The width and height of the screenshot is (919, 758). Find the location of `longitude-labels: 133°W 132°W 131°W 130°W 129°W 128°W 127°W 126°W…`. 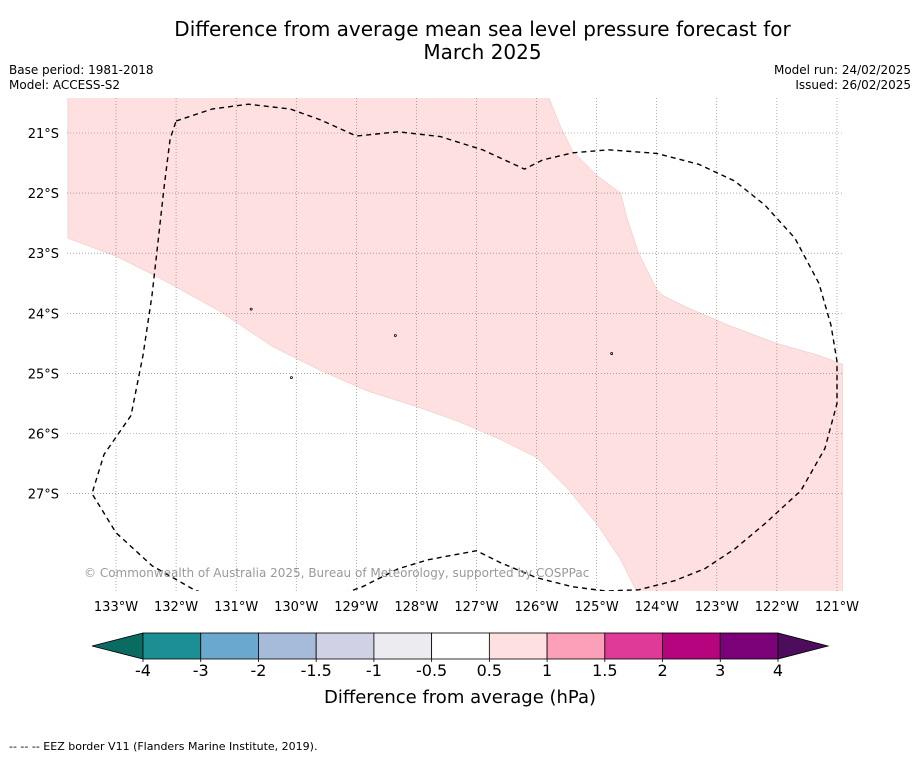

longitude-labels: 133°W 132°W 131°W 130°W 129°W 128°W 127°W 126°W… is located at coordinates (476, 607).